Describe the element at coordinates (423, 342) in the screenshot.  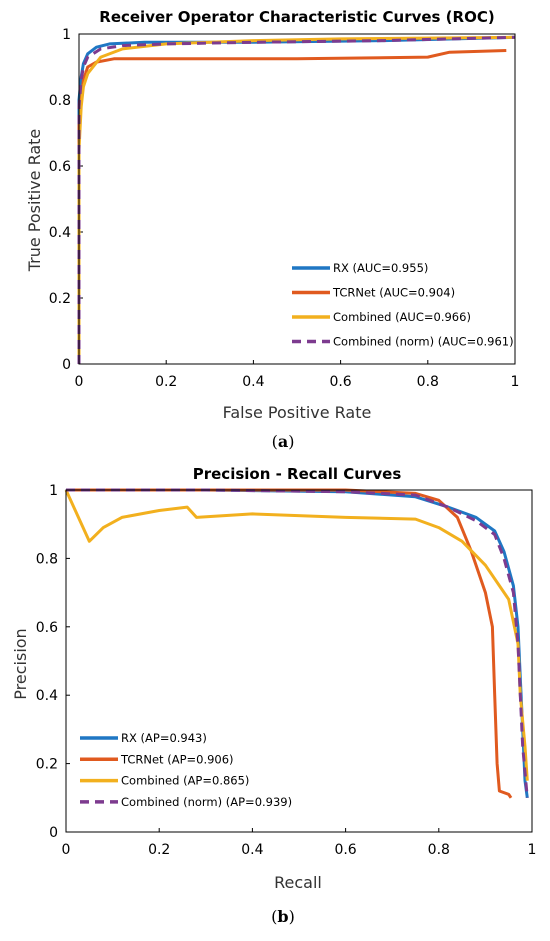
I see `legend-label-3: Combined (norm) (AUC=0.961)` at that location.